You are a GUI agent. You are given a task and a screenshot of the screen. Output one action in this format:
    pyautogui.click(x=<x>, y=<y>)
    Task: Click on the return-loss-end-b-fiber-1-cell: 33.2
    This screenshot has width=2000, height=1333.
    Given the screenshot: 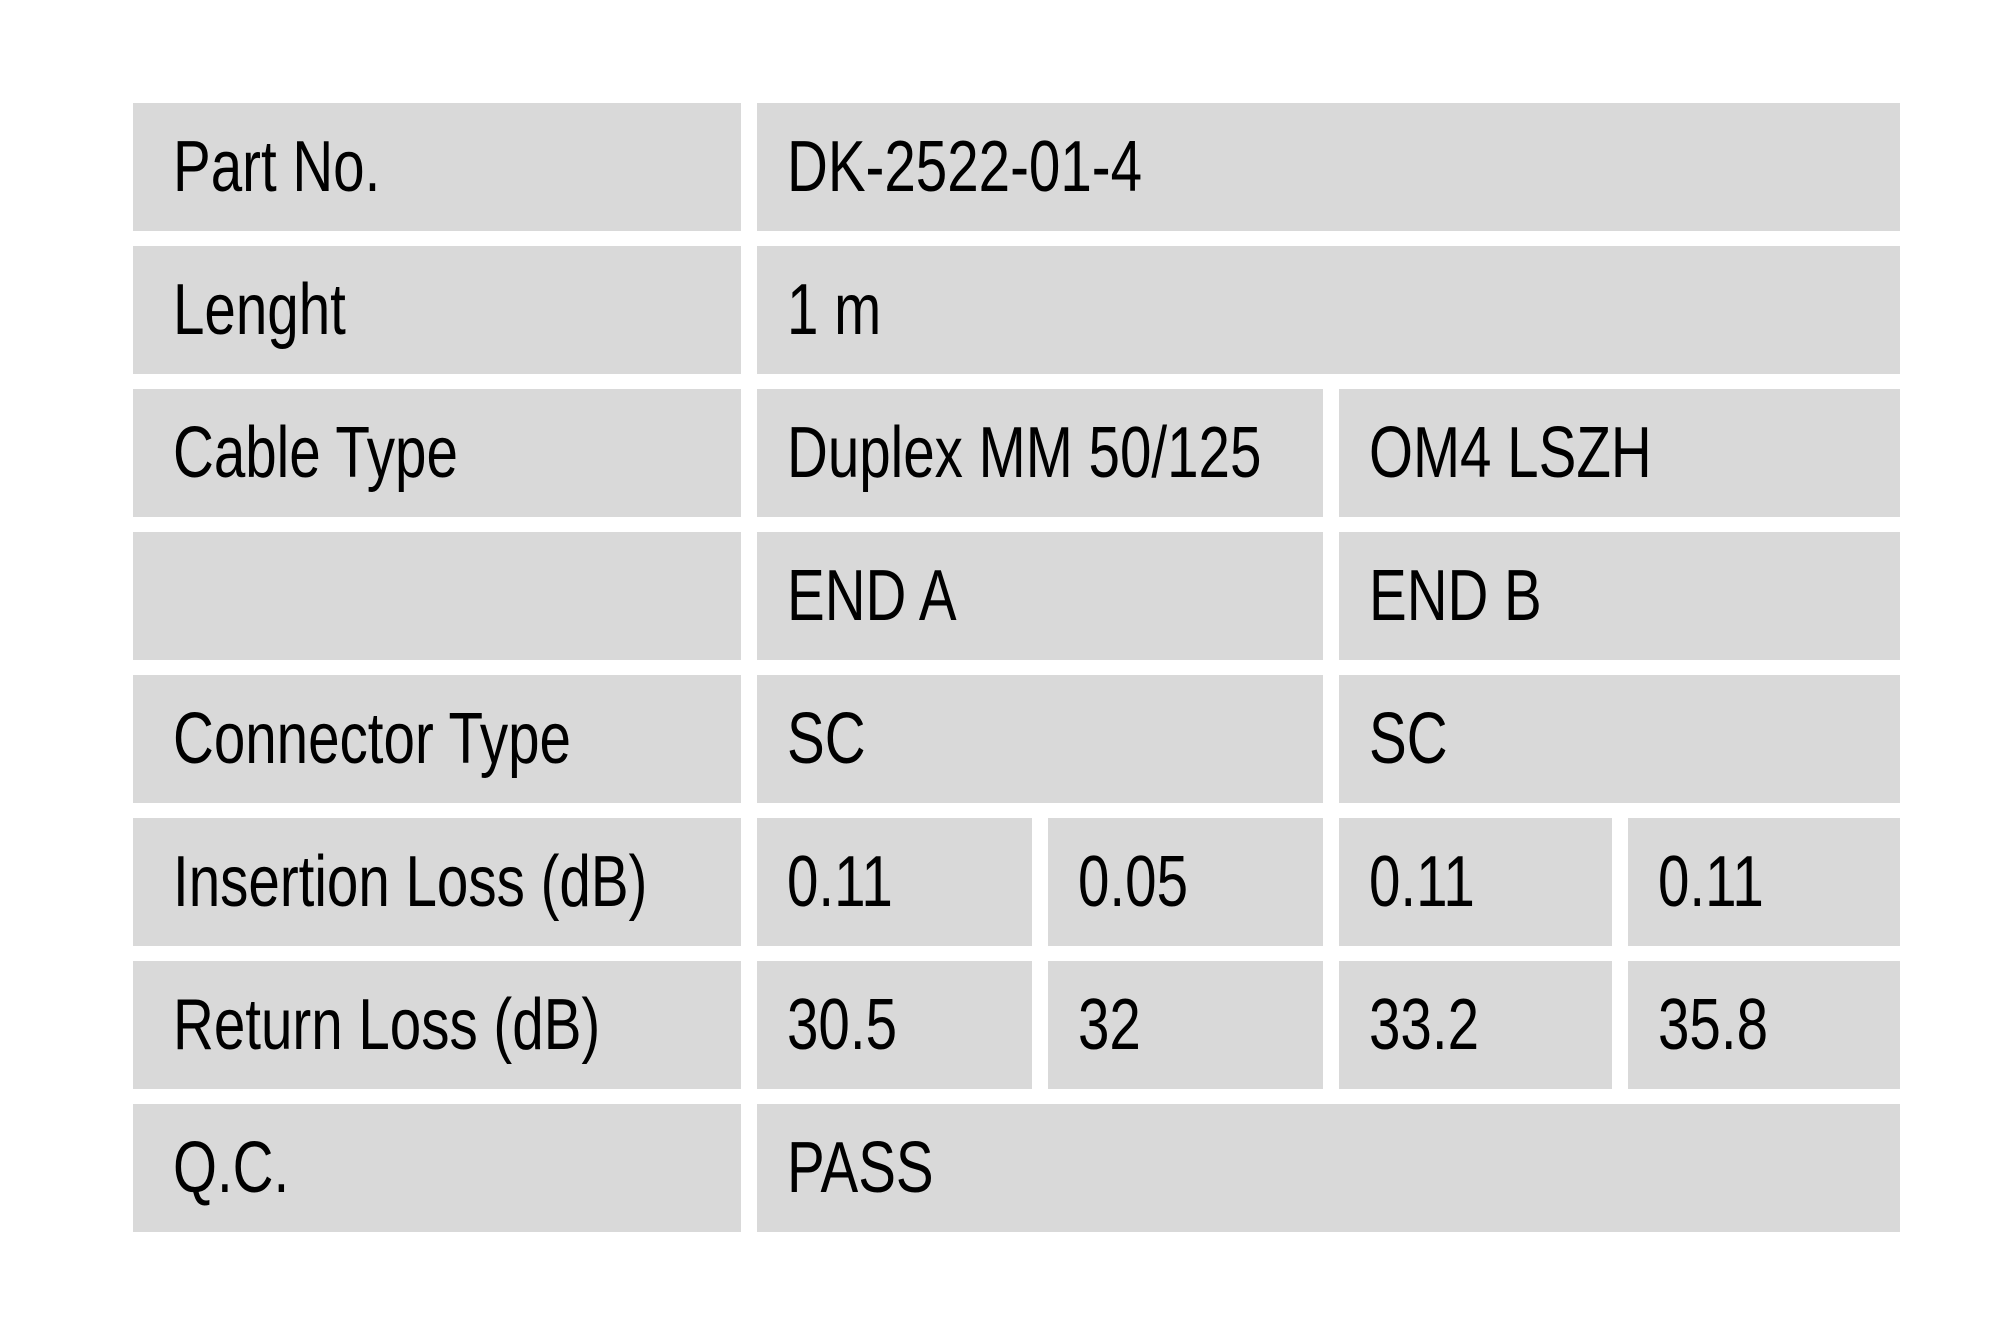 What is the action you would take?
    pyautogui.click(x=1475, y=1025)
    